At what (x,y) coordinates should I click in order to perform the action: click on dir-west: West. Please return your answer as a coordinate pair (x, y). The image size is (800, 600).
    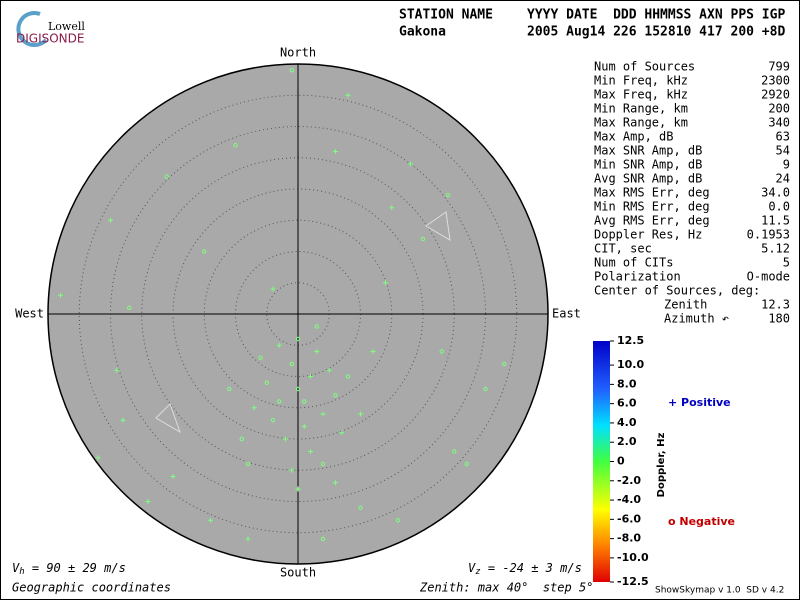
    Looking at the image, I should click on (29, 314).